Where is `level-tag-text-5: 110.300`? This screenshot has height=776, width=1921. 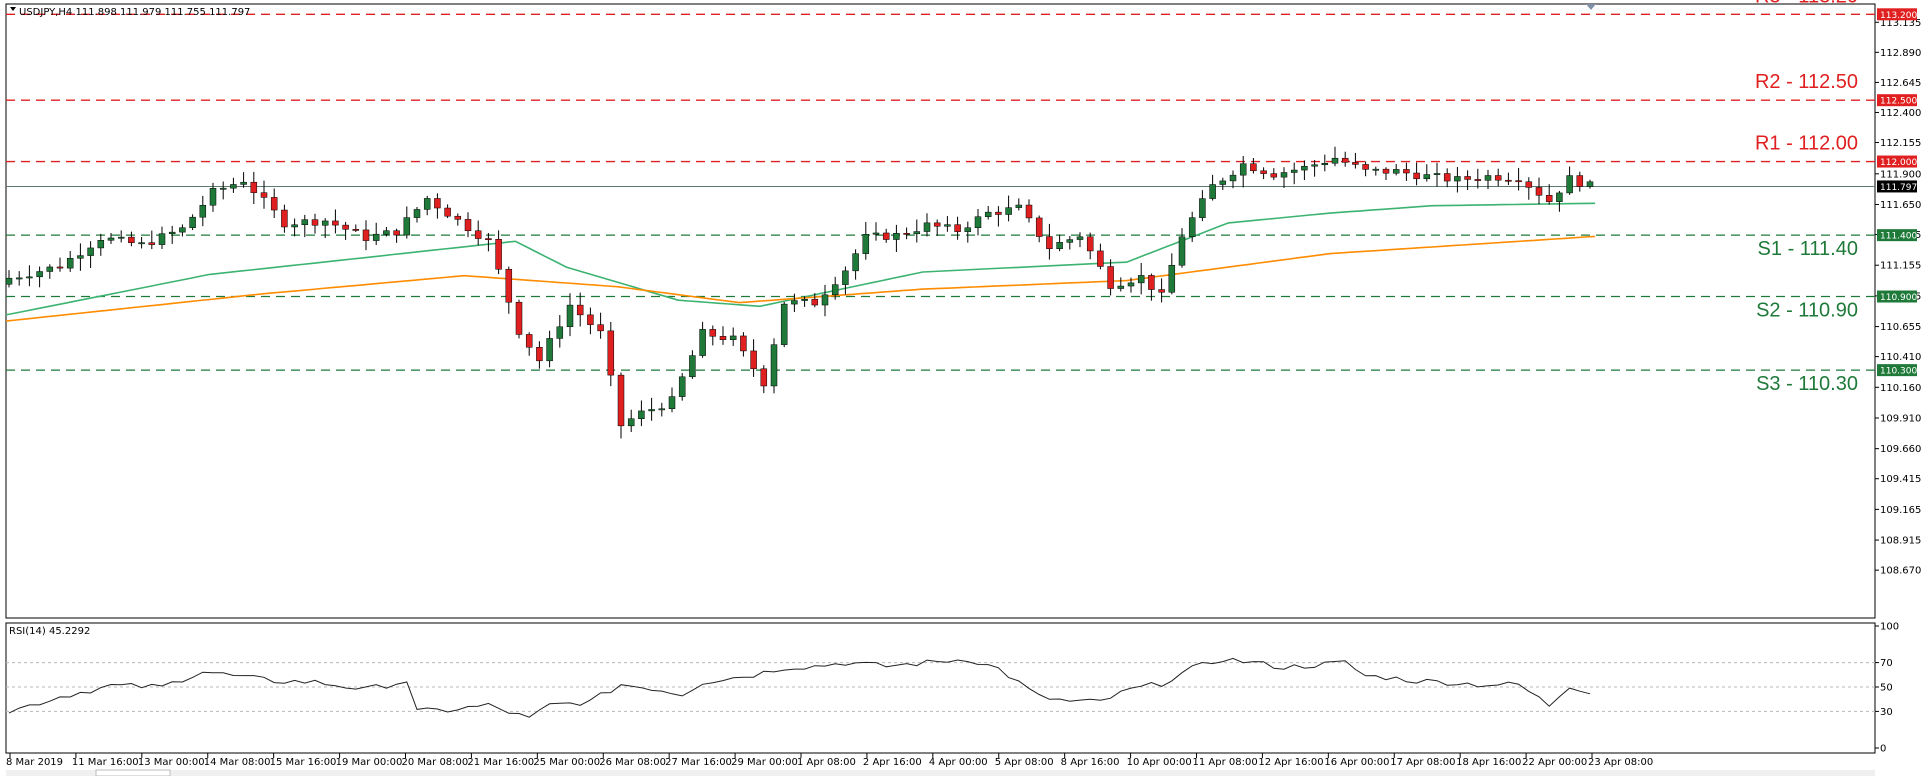 level-tag-text-5: 110.300 is located at coordinates (1898, 372).